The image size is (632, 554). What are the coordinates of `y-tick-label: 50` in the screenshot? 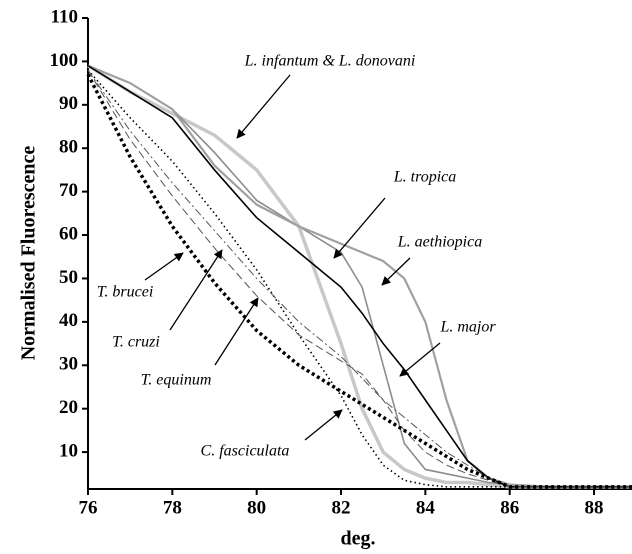 It's located at (68, 277).